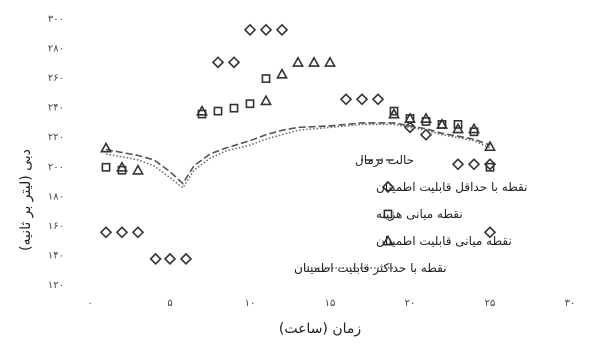 This screenshot has width=589, height=356. I want to click on x-tick-label: ۲۰, so click(410, 303).